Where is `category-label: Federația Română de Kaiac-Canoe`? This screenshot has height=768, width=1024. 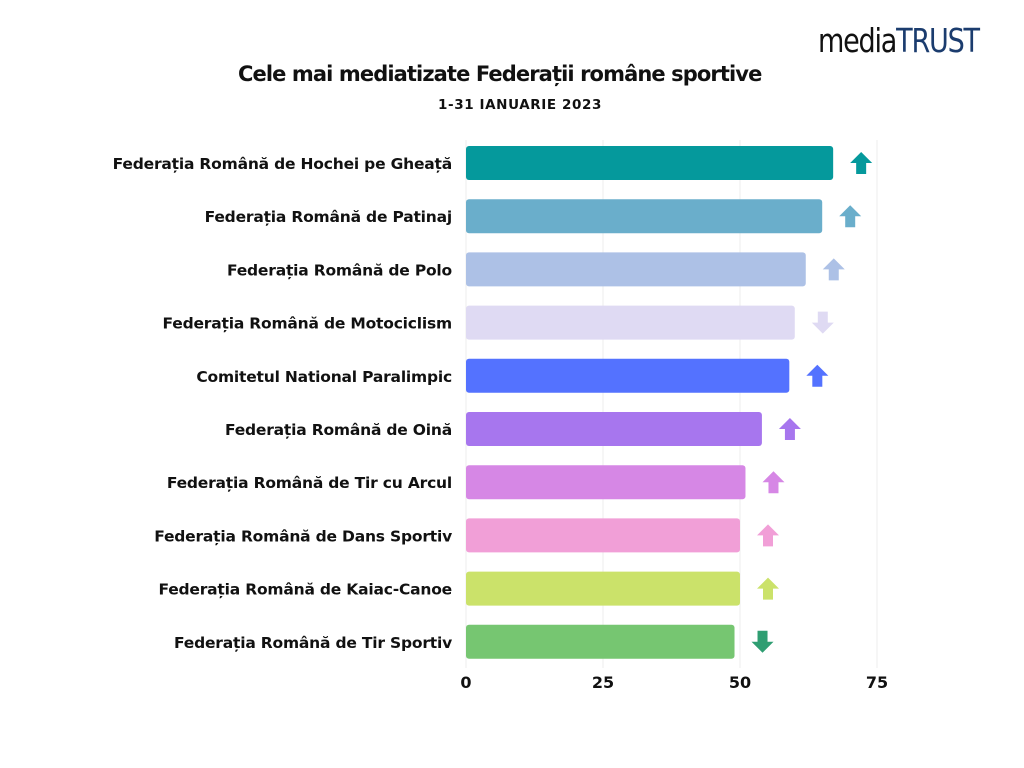 category-label: Federația Română de Kaiac-Canoe is located at coordinates (305, 590).